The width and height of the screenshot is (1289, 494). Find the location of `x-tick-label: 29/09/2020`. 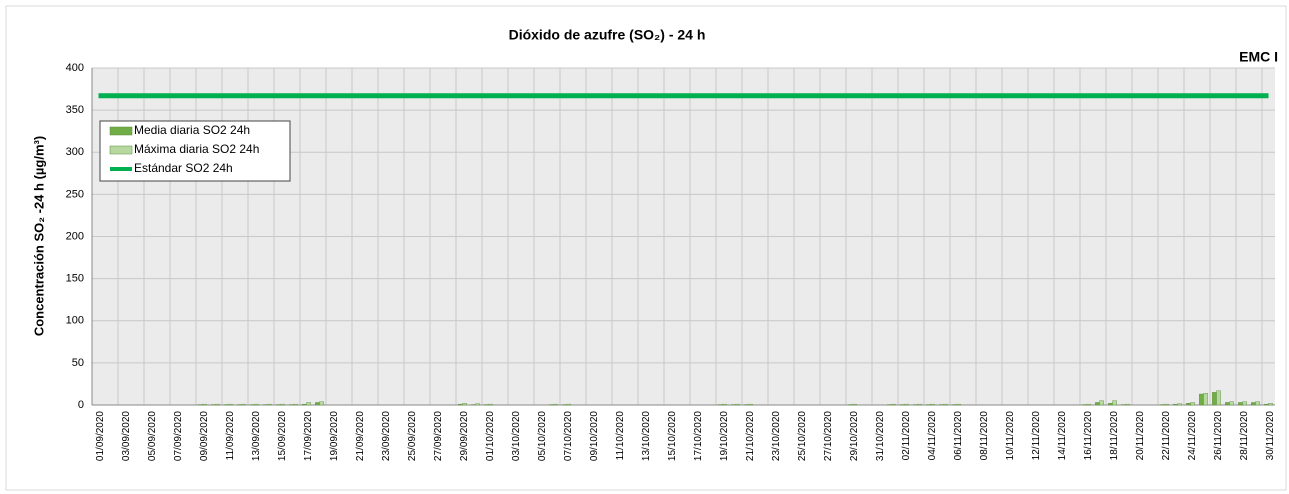

x-tick-label: 29/09/2020 is located at coordinates (464, 436).